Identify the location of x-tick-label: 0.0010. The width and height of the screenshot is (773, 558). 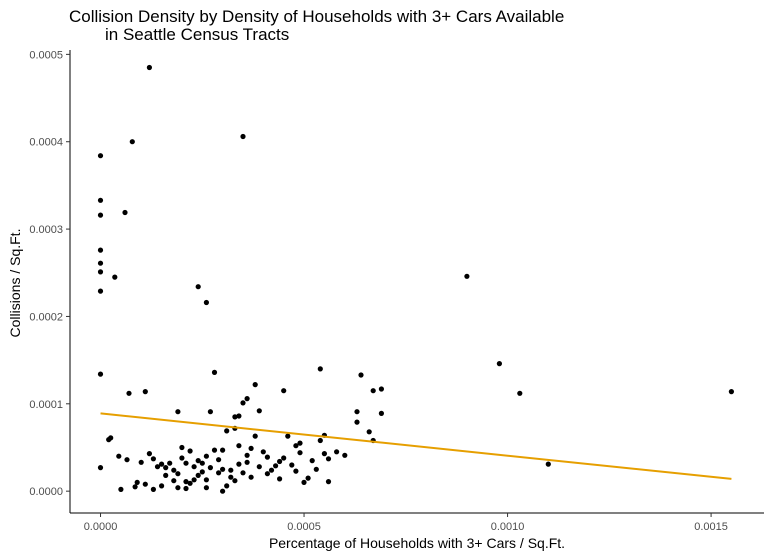
(508, 527).